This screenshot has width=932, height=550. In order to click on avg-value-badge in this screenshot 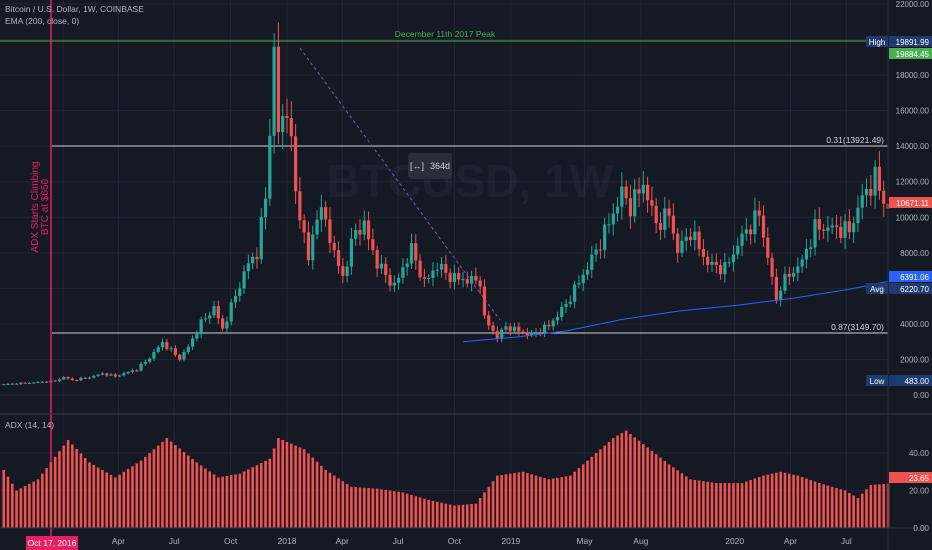, I will do `click(910, 288)`.